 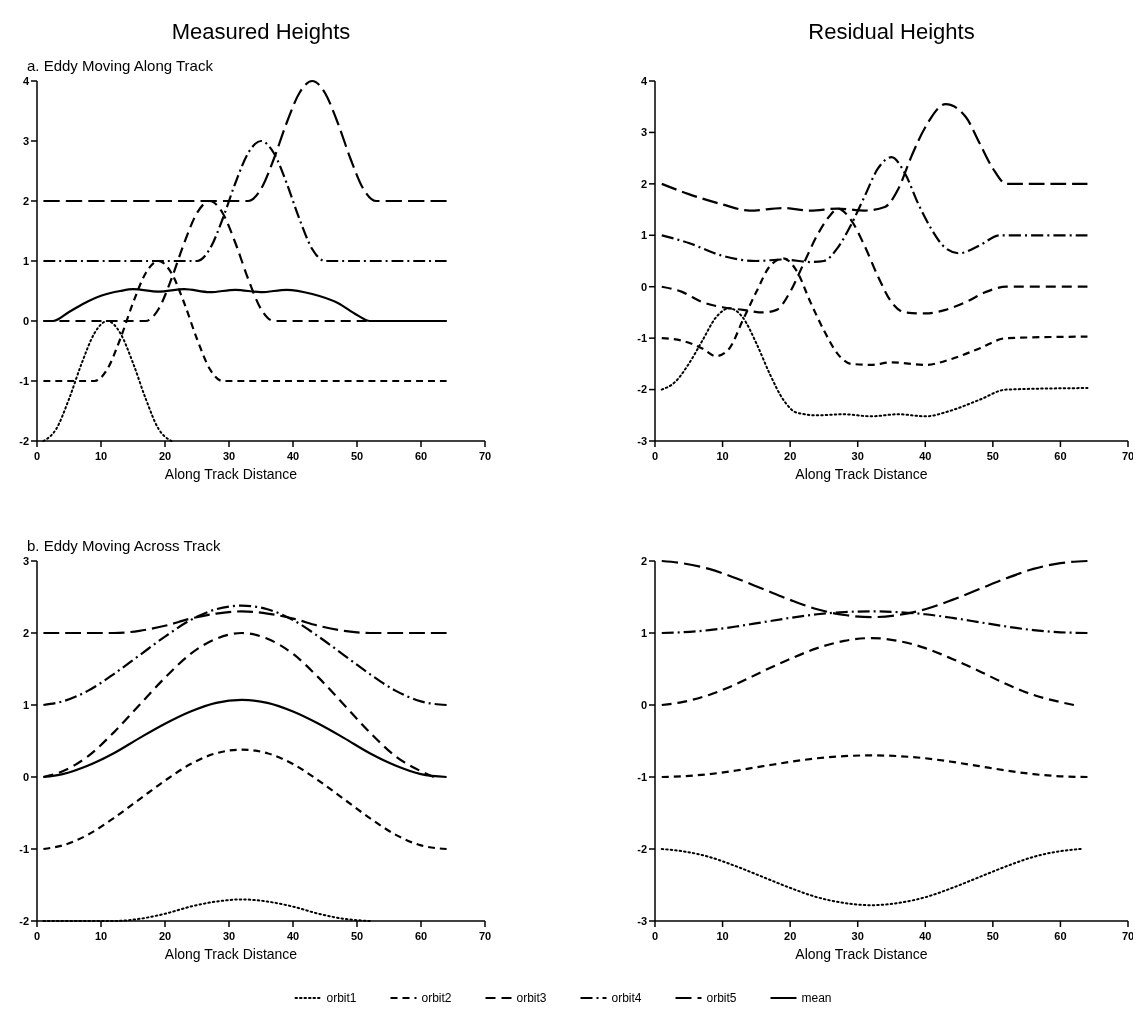 I want to click on chart-title: Residual Heights, so click(x=891, y=31).